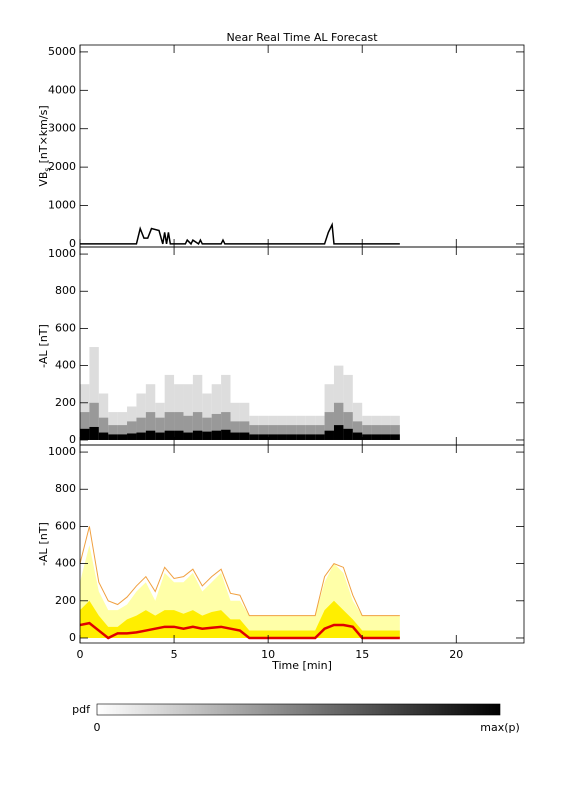  What do you see at coordinates (62, 51) in the screenshot?
I see `y-tick-label: 5000` at bounding box center [62, 51].